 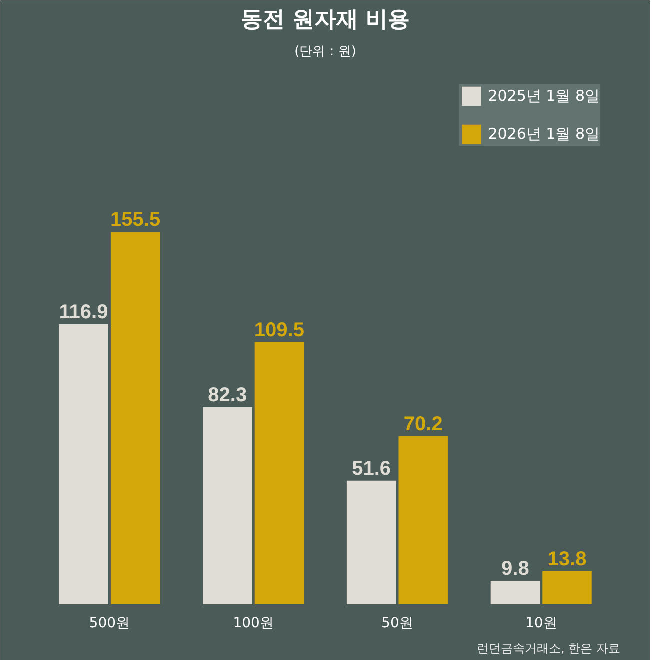 I want to click on data-label: 109.5, so click(x=279, y=330).